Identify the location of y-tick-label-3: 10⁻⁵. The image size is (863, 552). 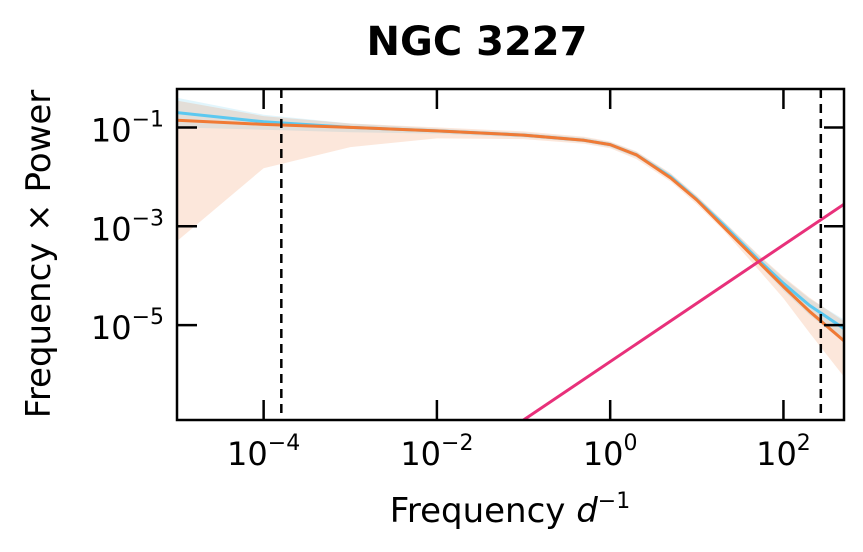
(127, 326).